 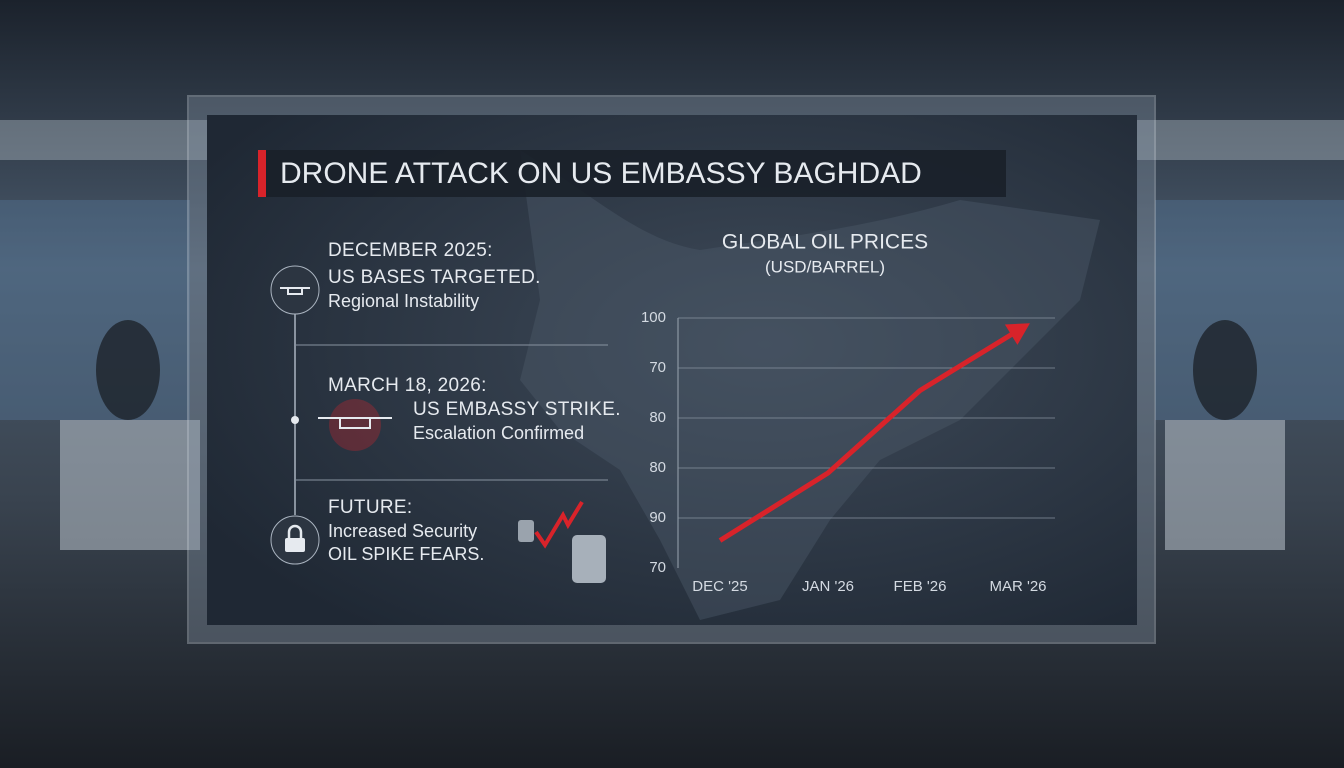 I want to click on strike-glow, so click(x=355, y=425).